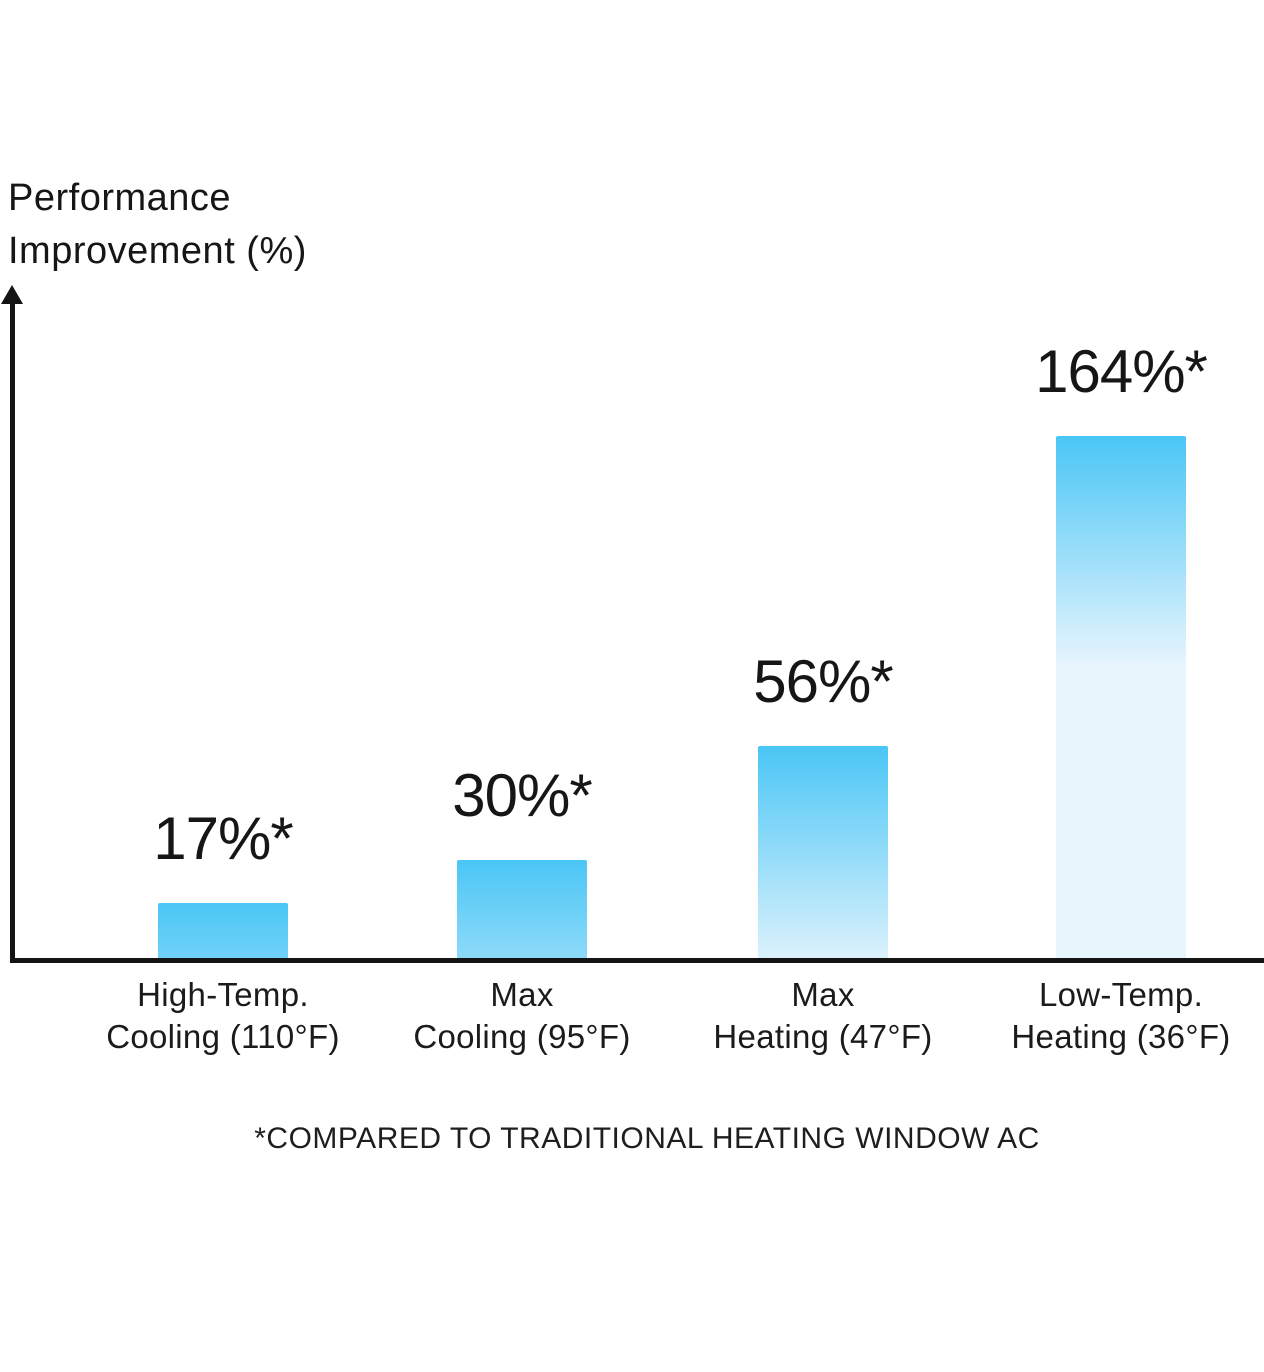  What do you see at coordinates (823, 994) in the screenshot?
I see `category-label-3-line1: Max` at bounding box center [823, 994].